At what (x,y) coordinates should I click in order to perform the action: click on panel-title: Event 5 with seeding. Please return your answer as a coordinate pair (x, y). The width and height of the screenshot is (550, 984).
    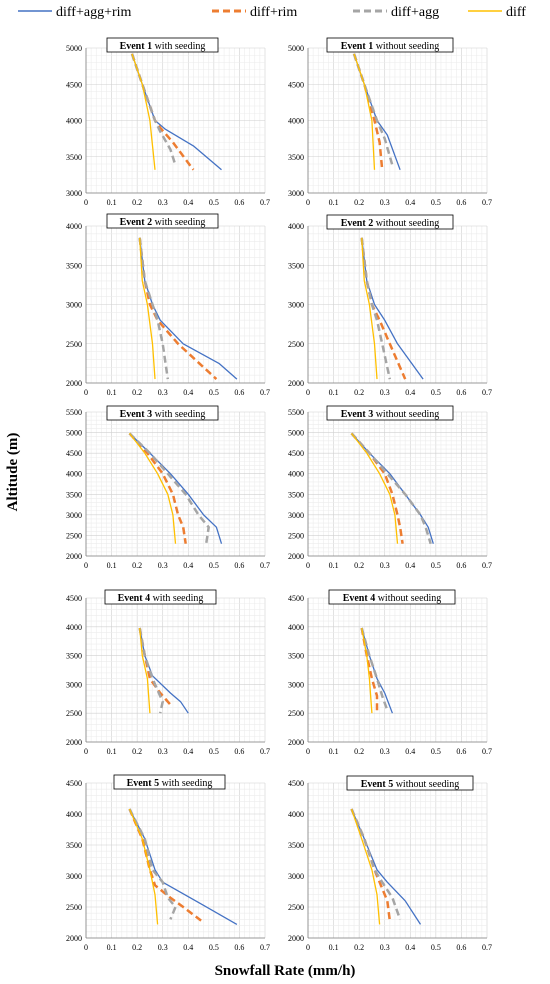
    Looking at the image, I should click on (170, 783).